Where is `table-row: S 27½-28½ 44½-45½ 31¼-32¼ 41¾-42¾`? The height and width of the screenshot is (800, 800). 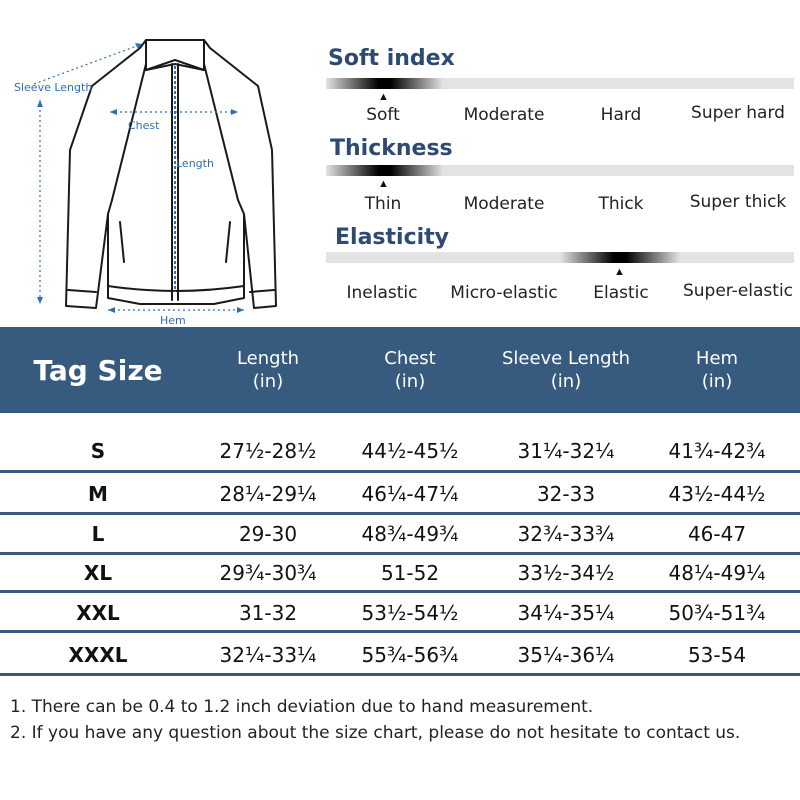 table-row: S 27½-28½ 44½-45½ 31¼-32¼ 41¾-42¾ is located at coordinates (400, 450).